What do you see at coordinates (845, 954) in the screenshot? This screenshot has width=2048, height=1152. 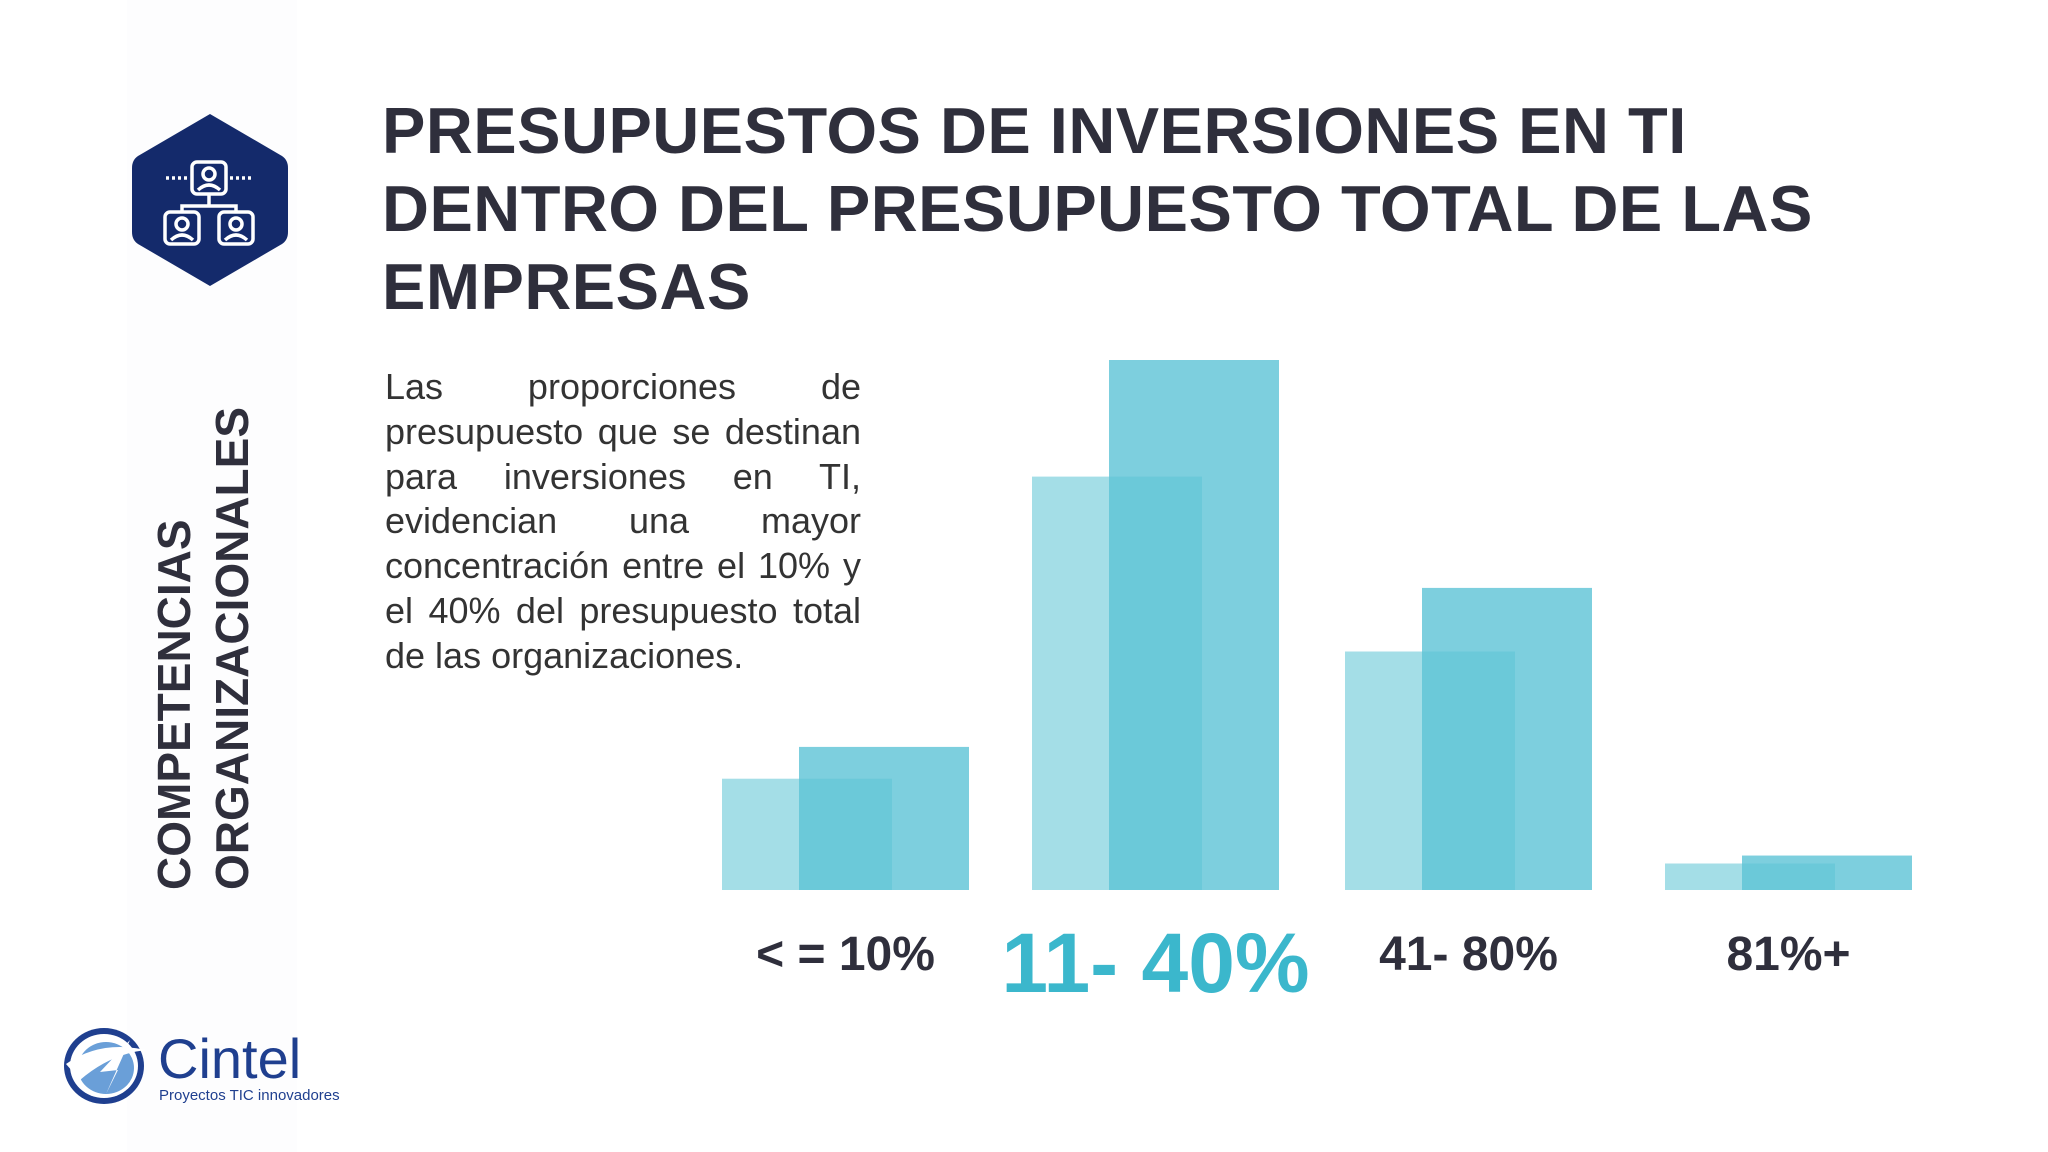 I see `category-label-1: < = 10%` at bounding box center [845, 954].